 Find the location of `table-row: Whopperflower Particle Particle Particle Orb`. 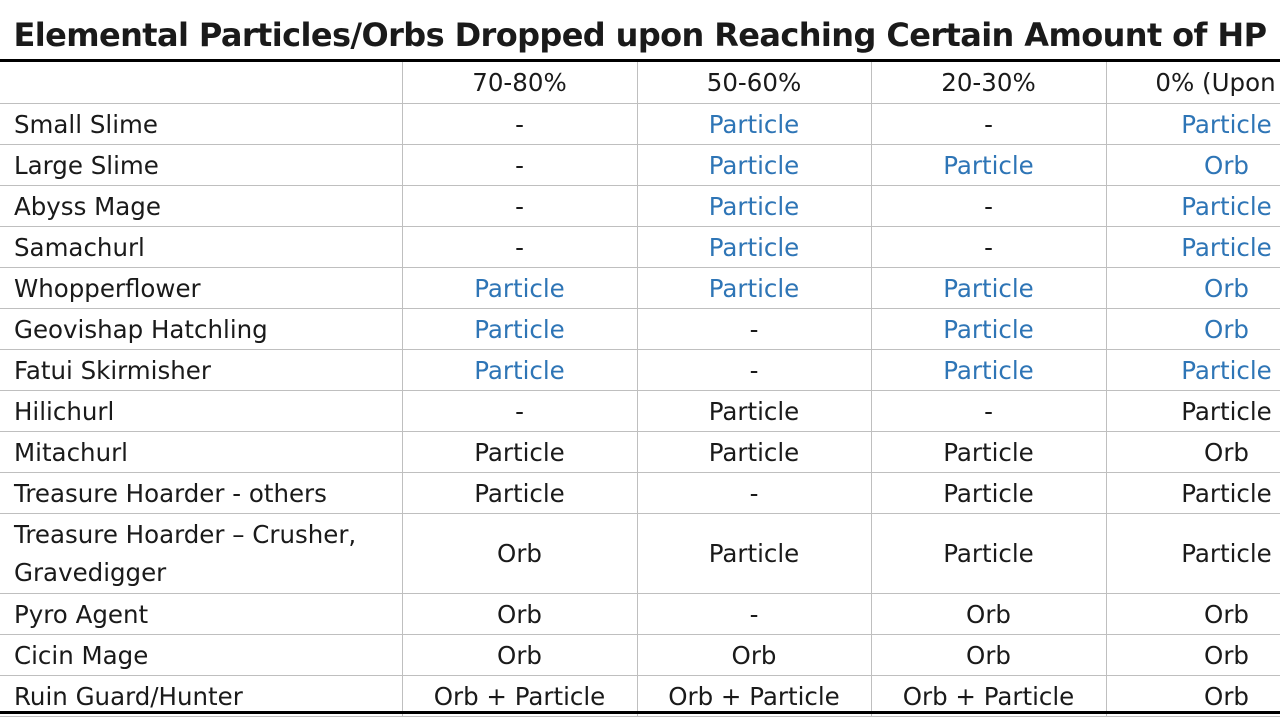

table-row: Whopperflower Particle Particle Particle Orb is located at coordinates (640, 288).